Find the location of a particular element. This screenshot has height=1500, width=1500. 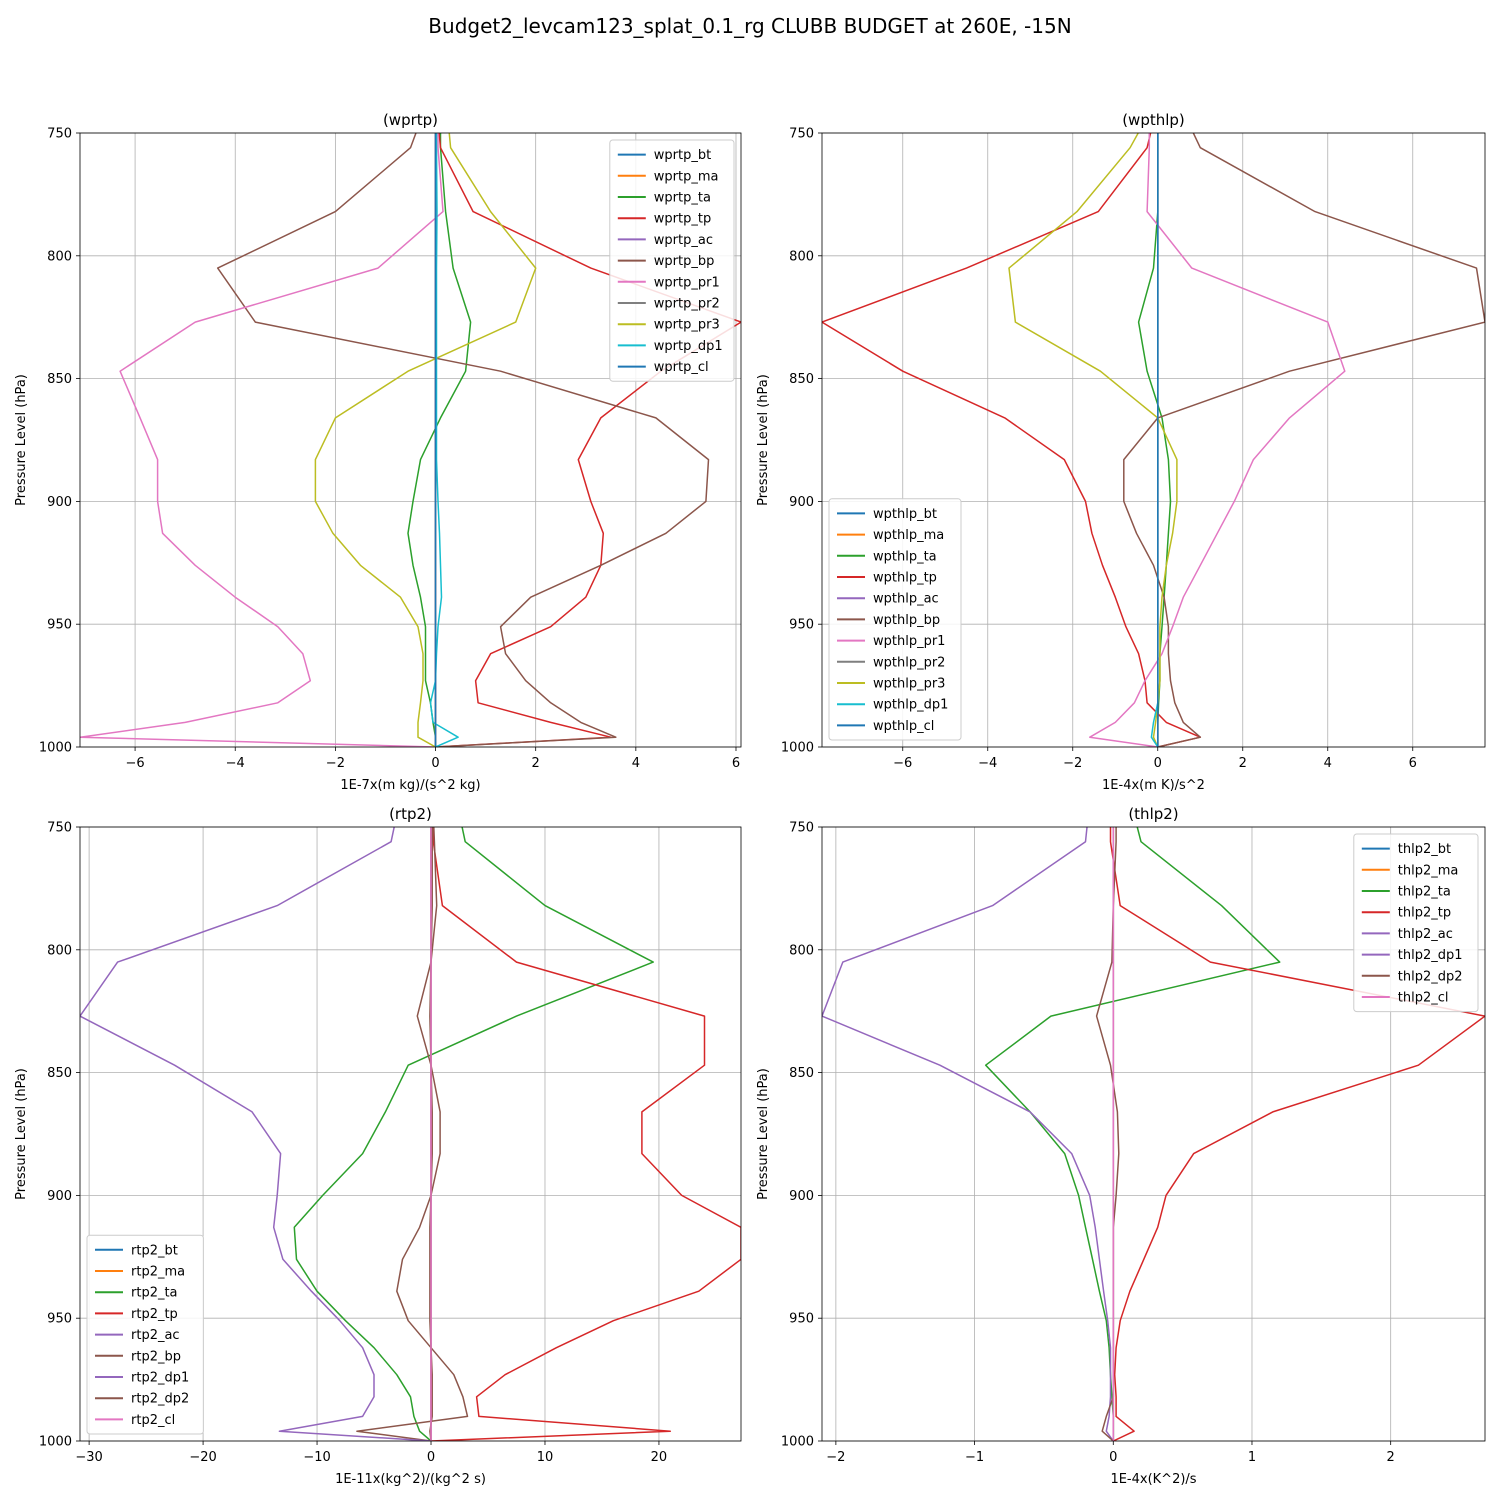

legend-label: wpthlp_ma is located at coordinates (908, 535).